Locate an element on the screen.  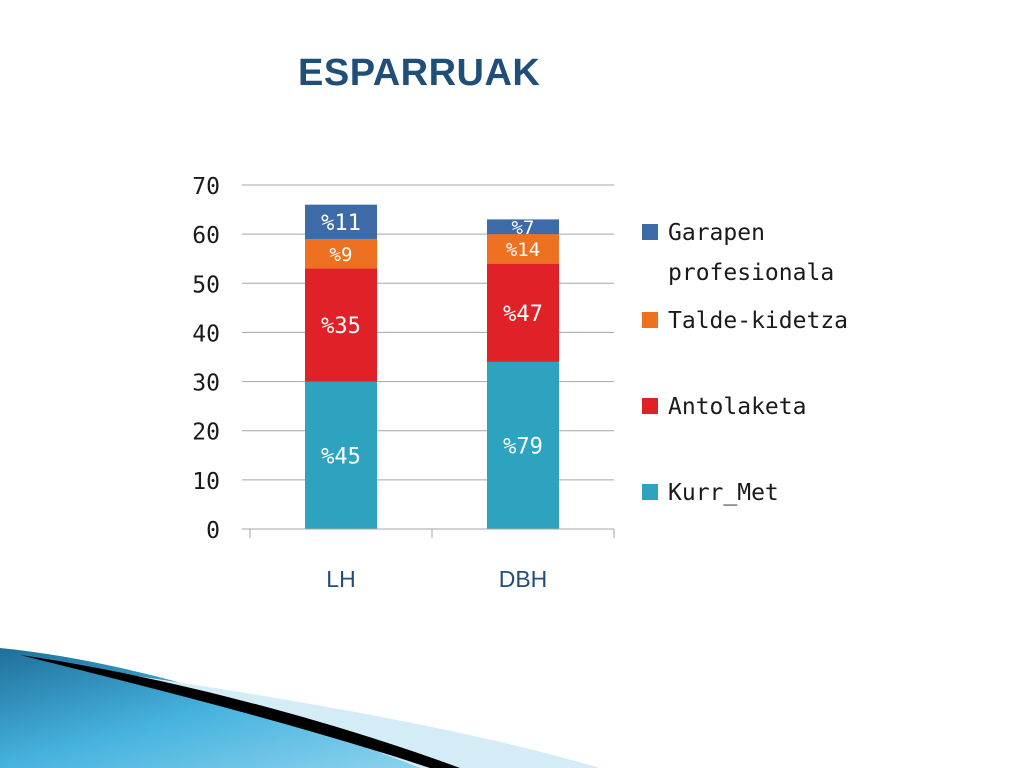
y-tick-label: 20 is located at coordinates (206, 433).